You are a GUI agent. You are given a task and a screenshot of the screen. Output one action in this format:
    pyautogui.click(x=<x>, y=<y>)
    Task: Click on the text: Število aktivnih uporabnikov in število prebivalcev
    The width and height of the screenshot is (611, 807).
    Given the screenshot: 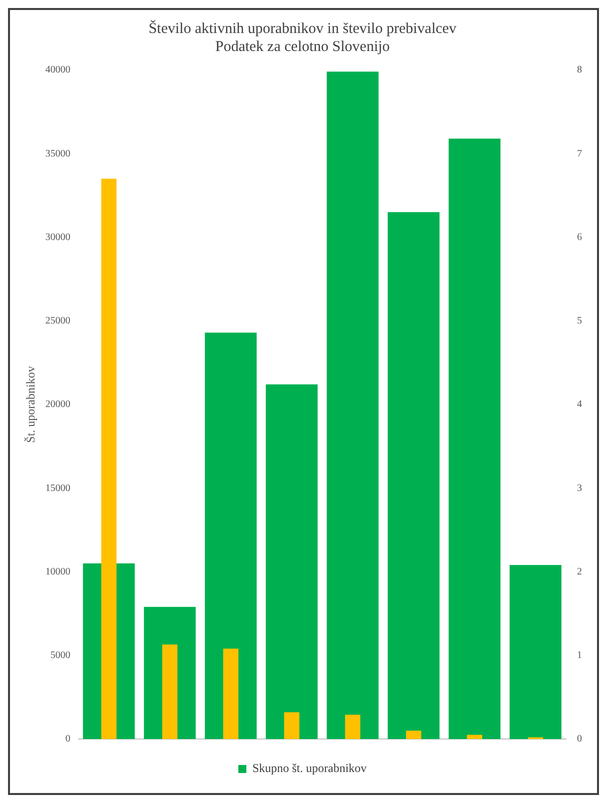 What is the action you would take?
    pyautogui.click(x=302, y=28)
    